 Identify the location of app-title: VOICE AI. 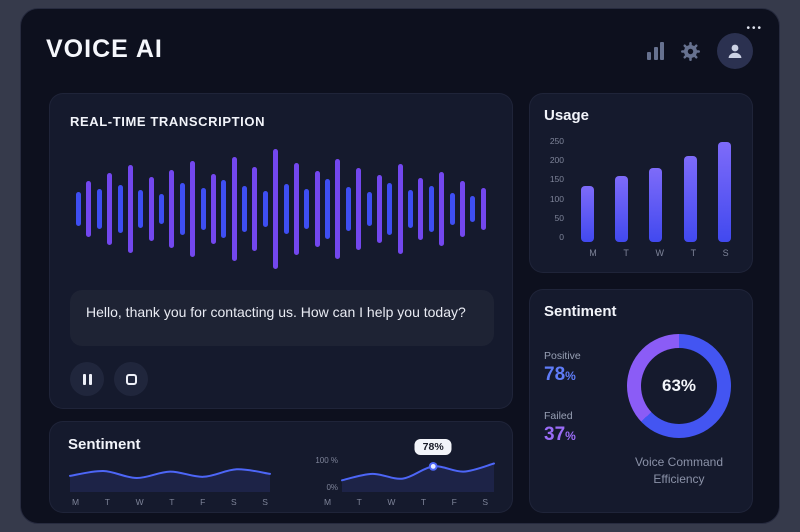
(104, 49).